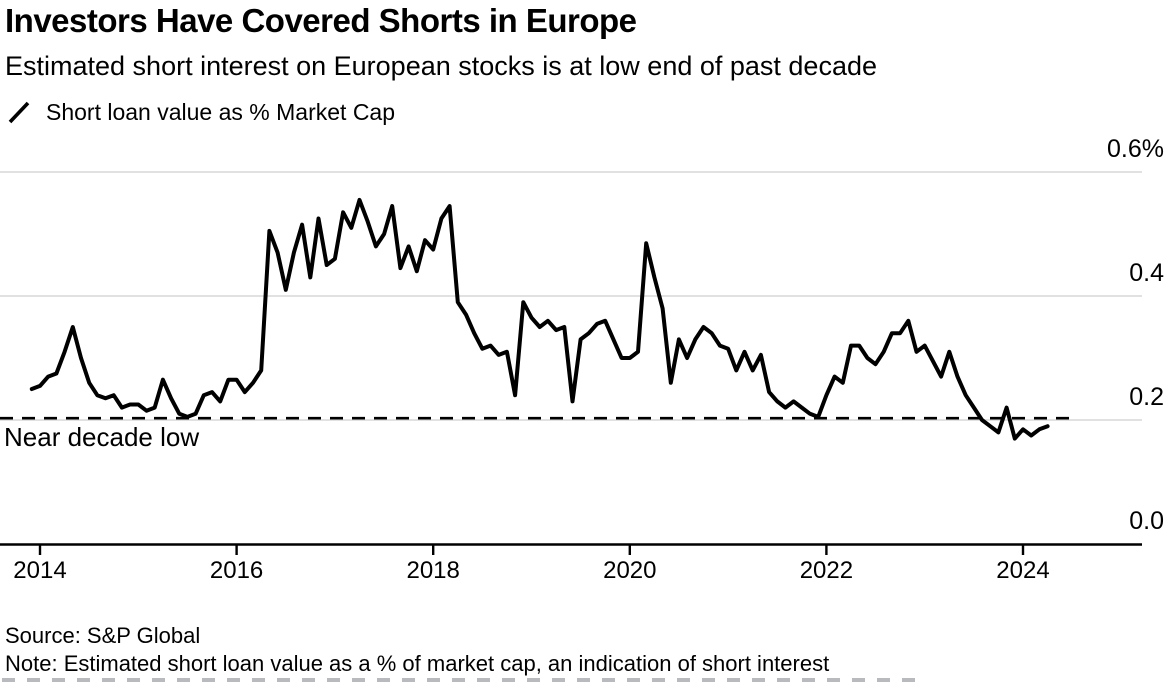 Image resolution: width=1168 pixels, height=682 pixels. Describe the element at coordinates (630, 570) in the screenshot. I see `x-axis-label: 2020` at that location.